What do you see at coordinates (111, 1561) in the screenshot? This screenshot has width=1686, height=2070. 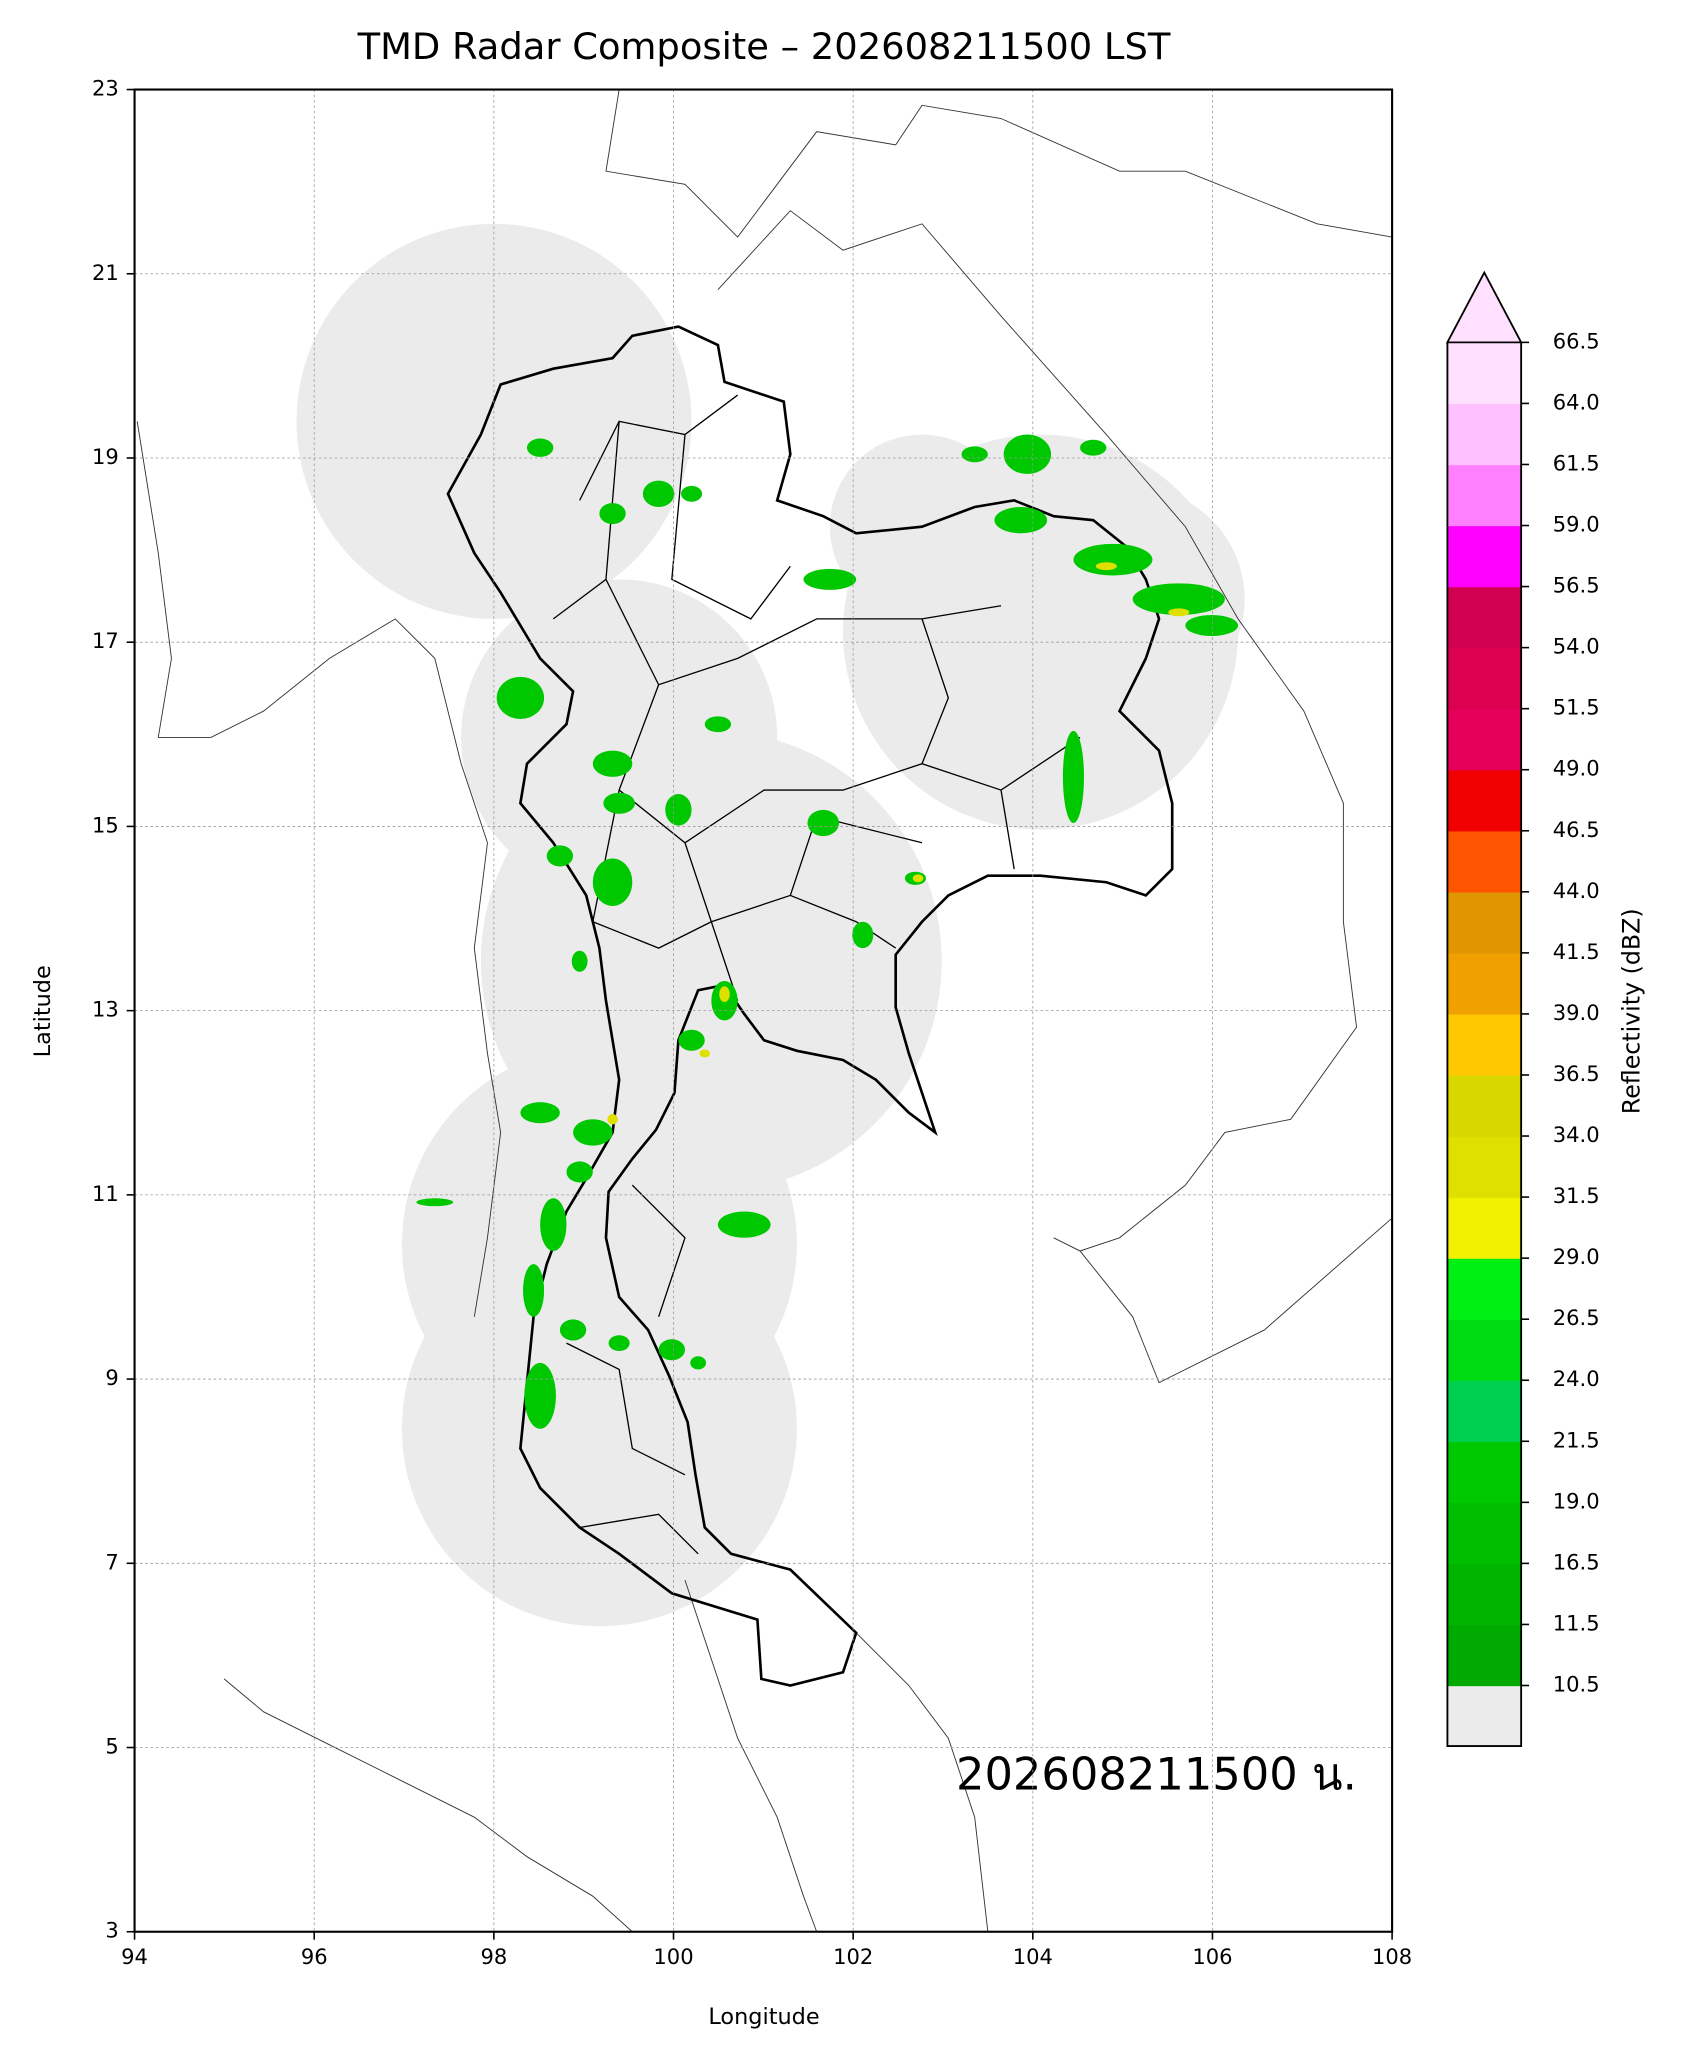 I see `y-tick-label: 7` at bounding box center [111, 1561].